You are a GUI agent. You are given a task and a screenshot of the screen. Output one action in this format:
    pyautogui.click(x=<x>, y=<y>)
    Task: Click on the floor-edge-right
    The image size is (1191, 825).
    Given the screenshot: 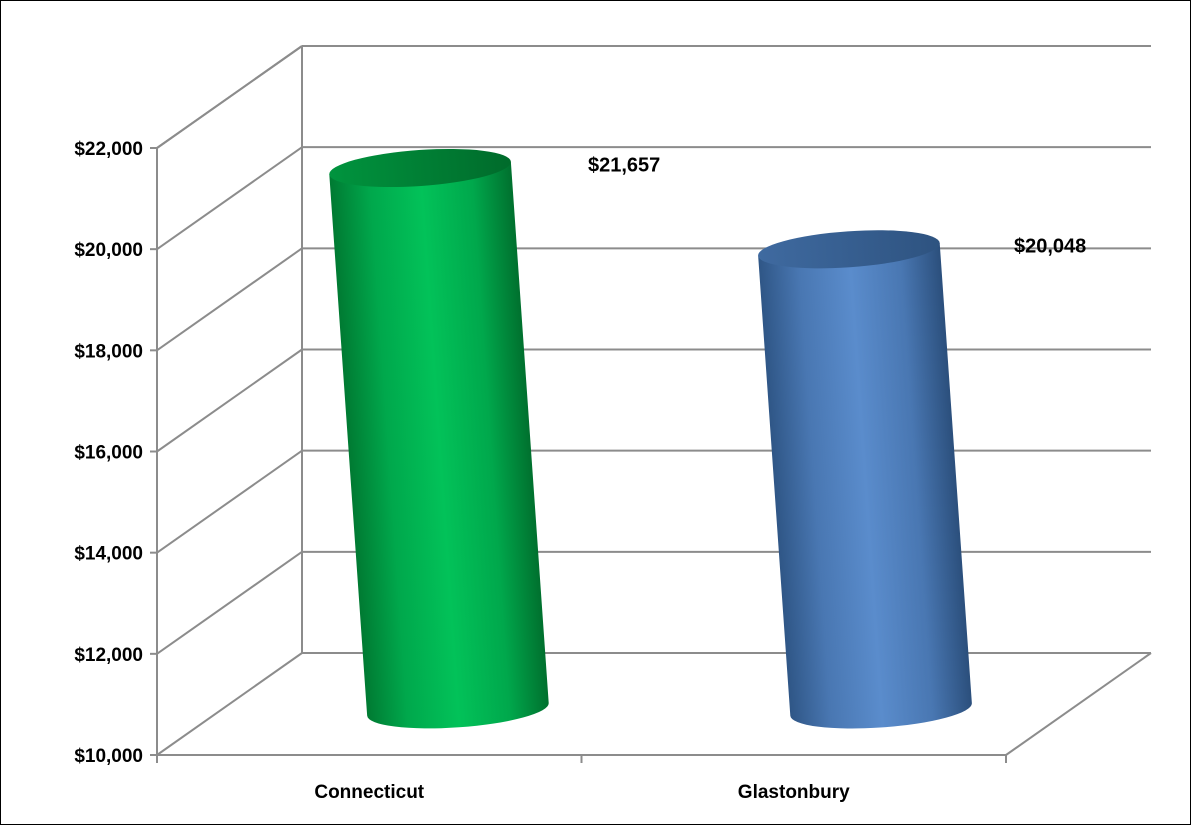 What is the action you would take?
    pyautogui.click(x=1078, y=704)
    